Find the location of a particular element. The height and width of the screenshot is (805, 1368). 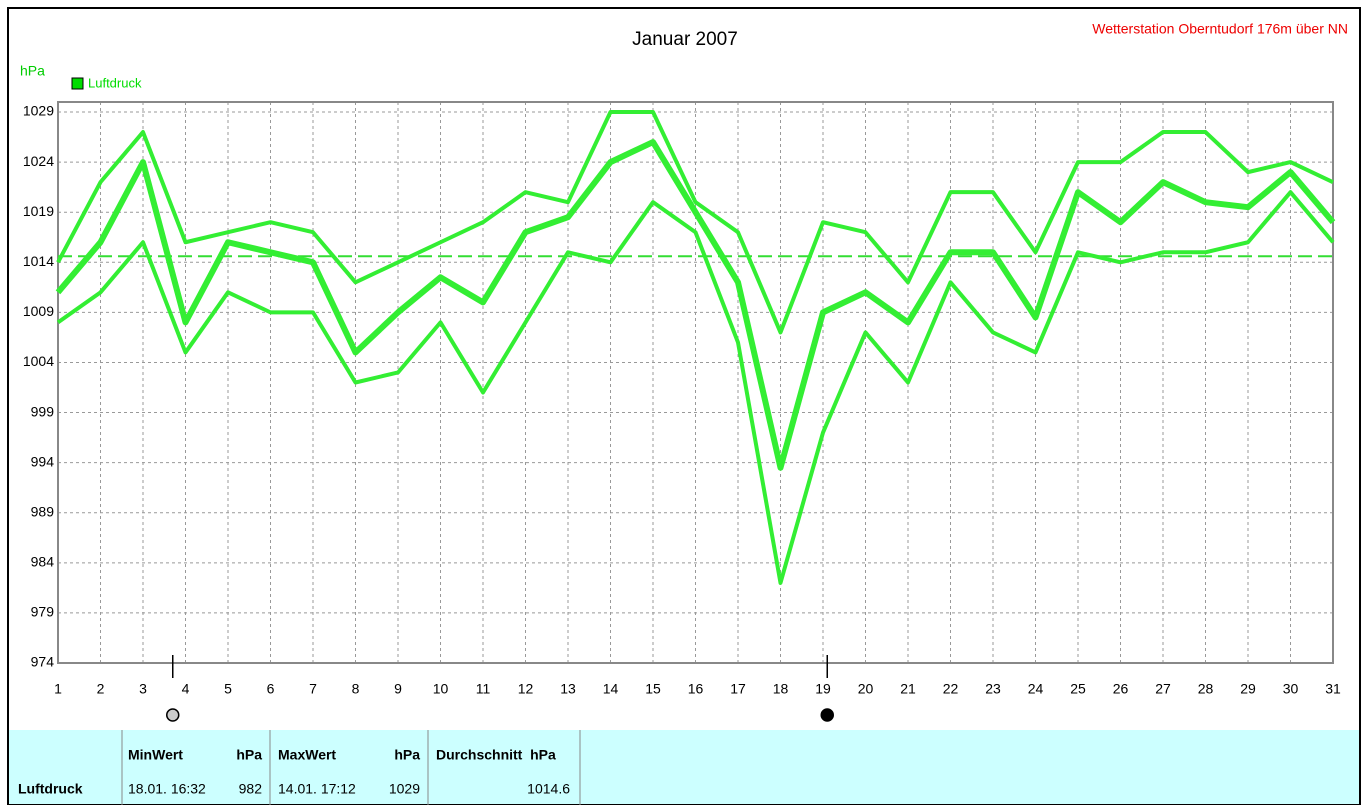

x-tick-label: 17 is located at coordinates (738, 689).